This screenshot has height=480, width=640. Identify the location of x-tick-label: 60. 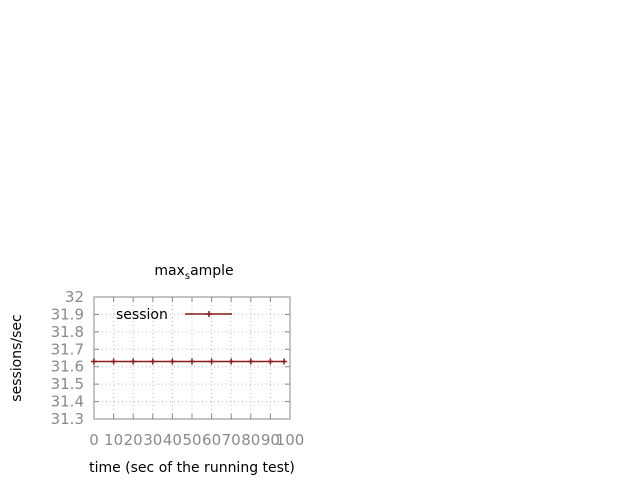
(211, 440).